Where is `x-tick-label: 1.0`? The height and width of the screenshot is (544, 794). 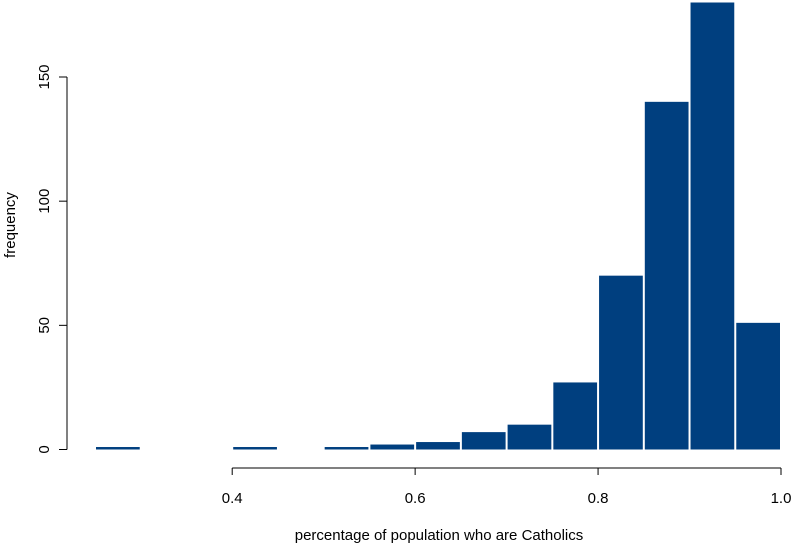
x-tick-label: 1.0 is located at coordinates (781, 498).